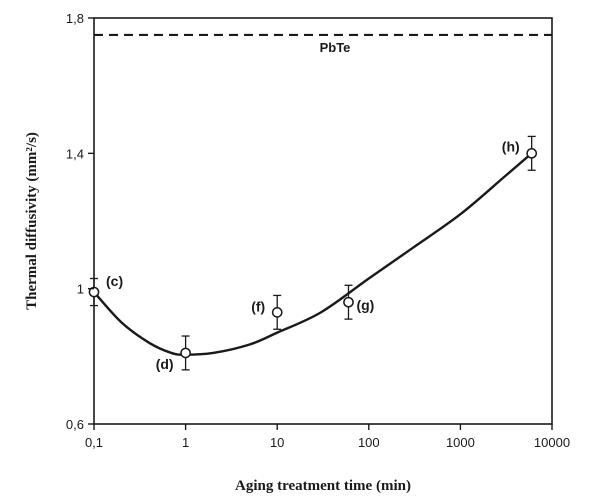 The height and width of the screenshot is (502, 594). I want to click on reference-lines: PbTe, so click(323, 44).